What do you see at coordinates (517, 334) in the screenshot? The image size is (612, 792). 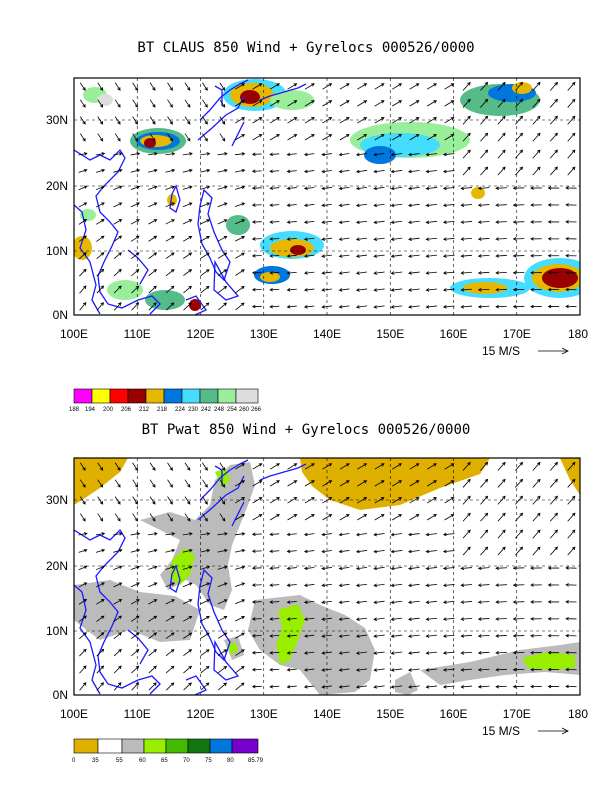 I see `panel1-xtick: 170E` at bounding box center [517, 334].